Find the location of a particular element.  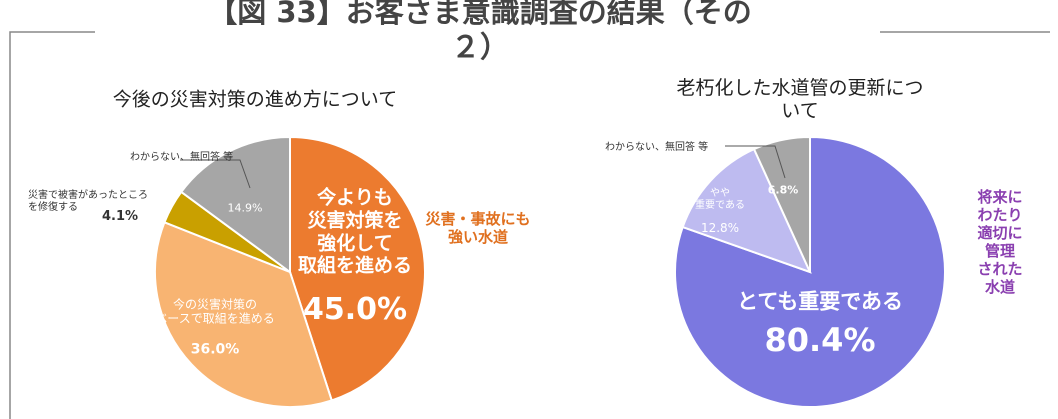

slice-label: 今よりも 災害対策を 強化して 取組を進める is located at coordinates (355, 231).